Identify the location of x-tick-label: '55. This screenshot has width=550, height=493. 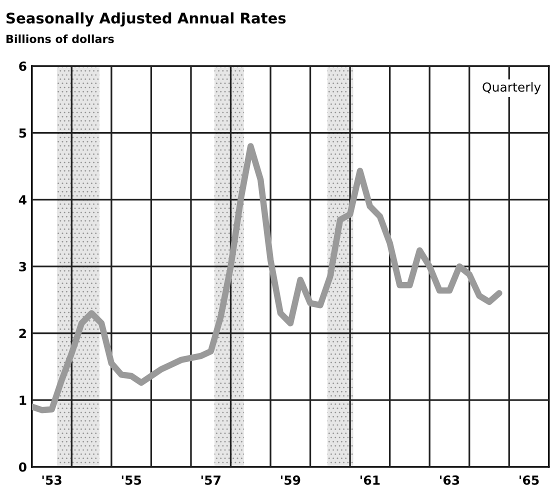
(132, 480).